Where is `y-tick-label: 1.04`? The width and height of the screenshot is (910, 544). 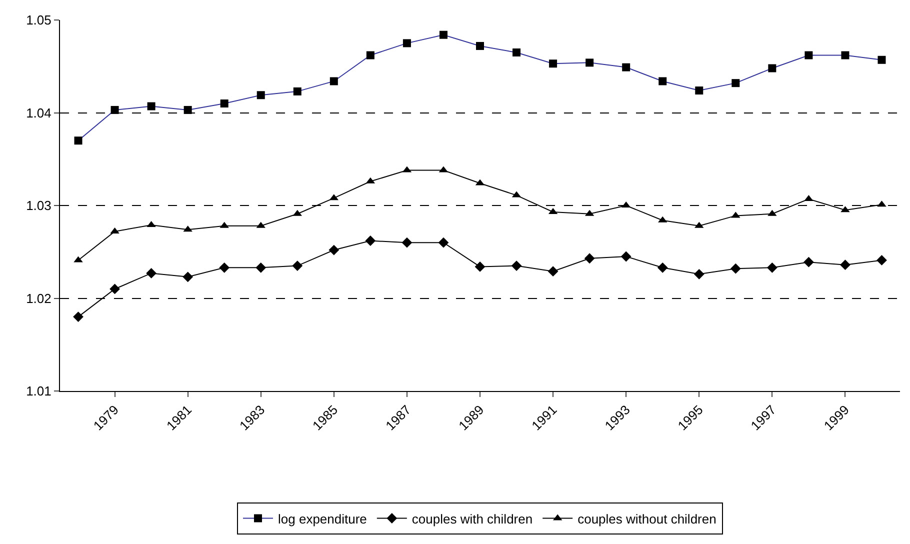 y-tick-label: 1.04 is located at coordinates (39, 112).